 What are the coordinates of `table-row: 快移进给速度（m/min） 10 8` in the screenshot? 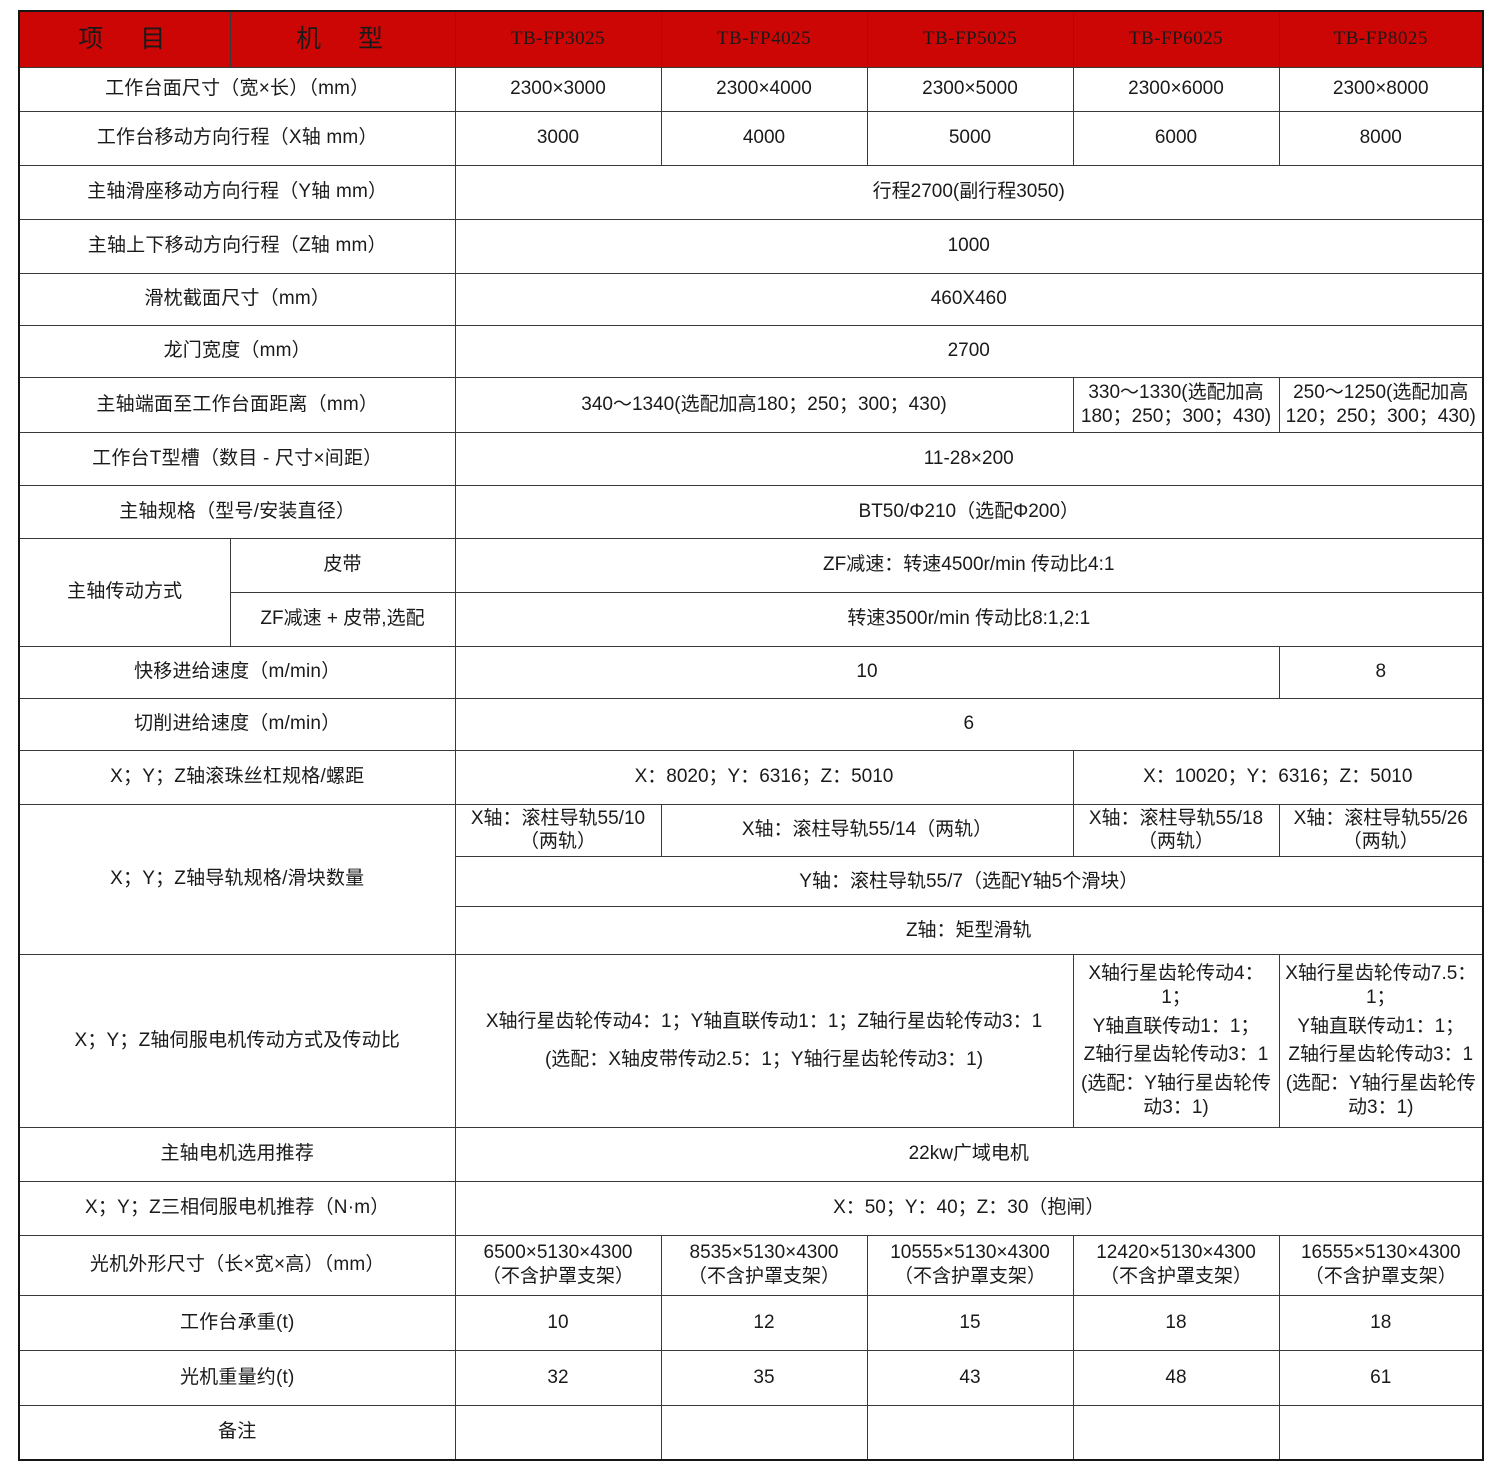 It's located at (751, 672).